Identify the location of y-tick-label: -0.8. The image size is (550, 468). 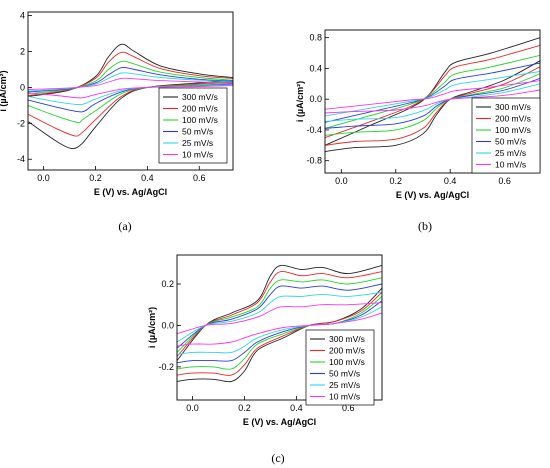
(314, 161).